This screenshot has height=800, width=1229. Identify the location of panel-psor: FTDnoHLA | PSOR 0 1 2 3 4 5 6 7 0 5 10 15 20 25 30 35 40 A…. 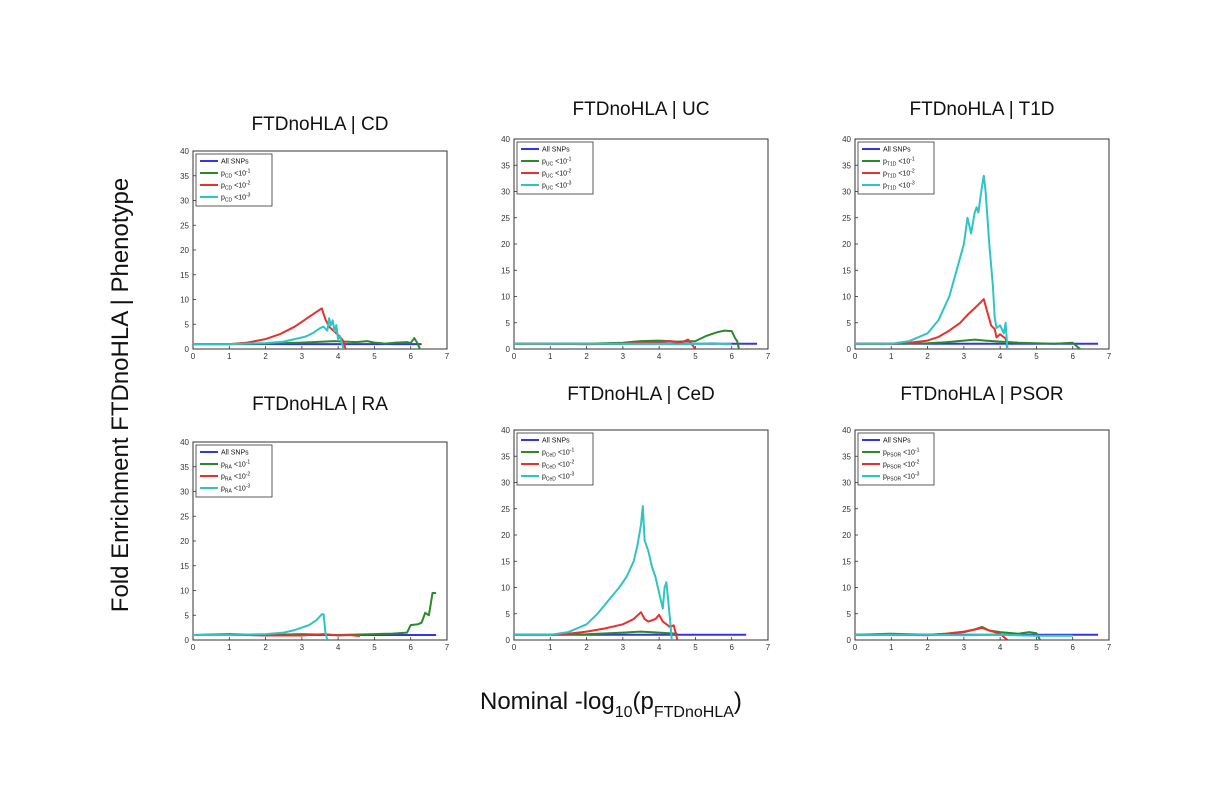
(977, 518).